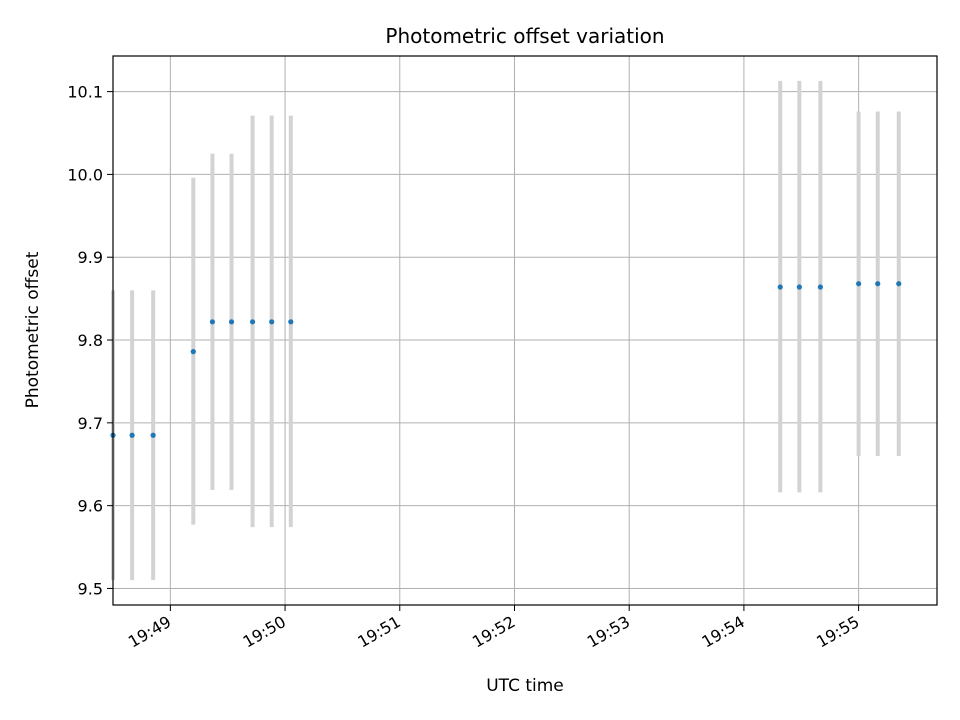  What do you see at coordinates (525, 686) in the screenshot?
I see `x-axis-title: UTC time` at bounding box center [525, 686].